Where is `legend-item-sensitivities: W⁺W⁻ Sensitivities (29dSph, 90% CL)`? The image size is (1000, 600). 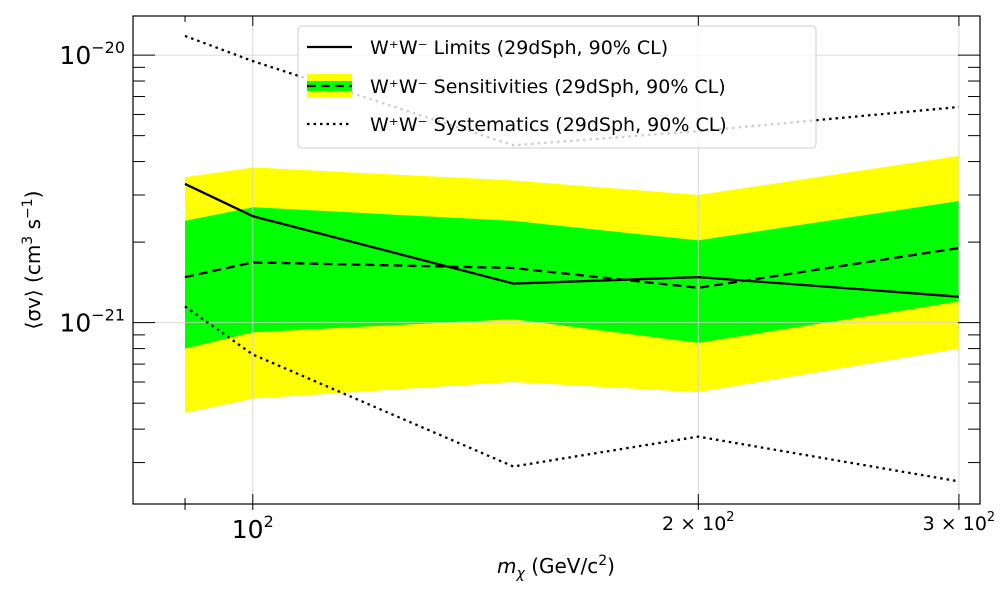 legend-item-sensitivities: W⁺W⁻ Sensitivities (29dSph, 90% CL) is located at coordinates (516, 86).